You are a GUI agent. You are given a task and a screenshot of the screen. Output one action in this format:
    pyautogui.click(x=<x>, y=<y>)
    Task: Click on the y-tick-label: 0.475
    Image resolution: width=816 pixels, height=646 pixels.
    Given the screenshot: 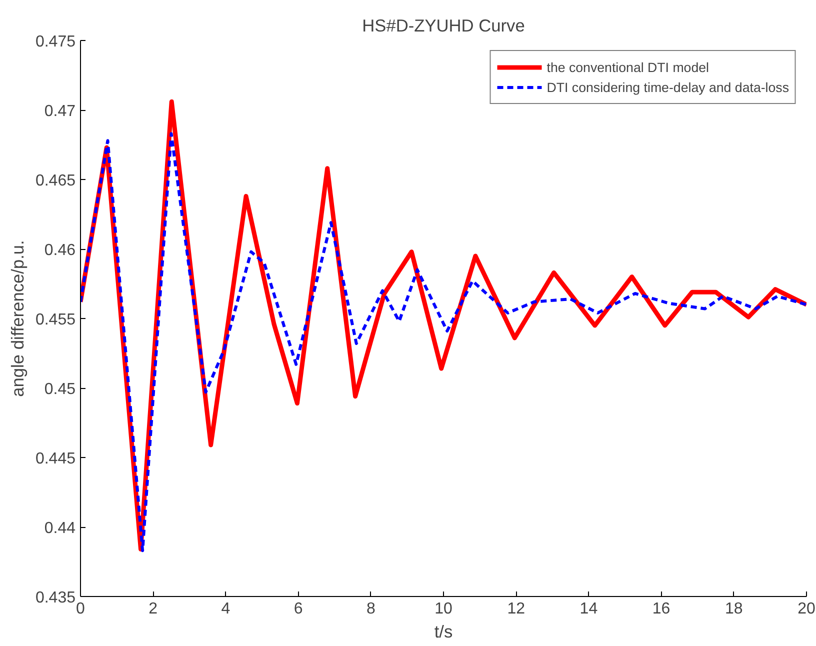 What is the action you would take?
    pyautogui.click(x=55, y=42)
    